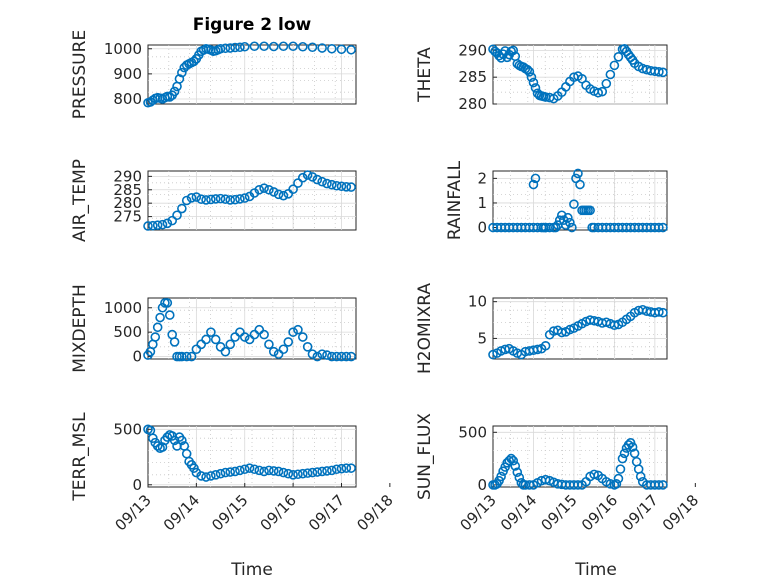 The height and width of the screenshot is (583, 778). I want to click on y-axis-label: MIXDEPTH, so click(80, 328).